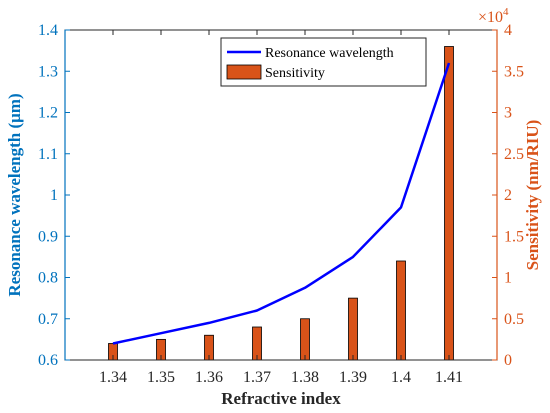 This screenshot has width=550, height=413. I want to click on y-right-tick-label: 2.5, so click(514, 154).